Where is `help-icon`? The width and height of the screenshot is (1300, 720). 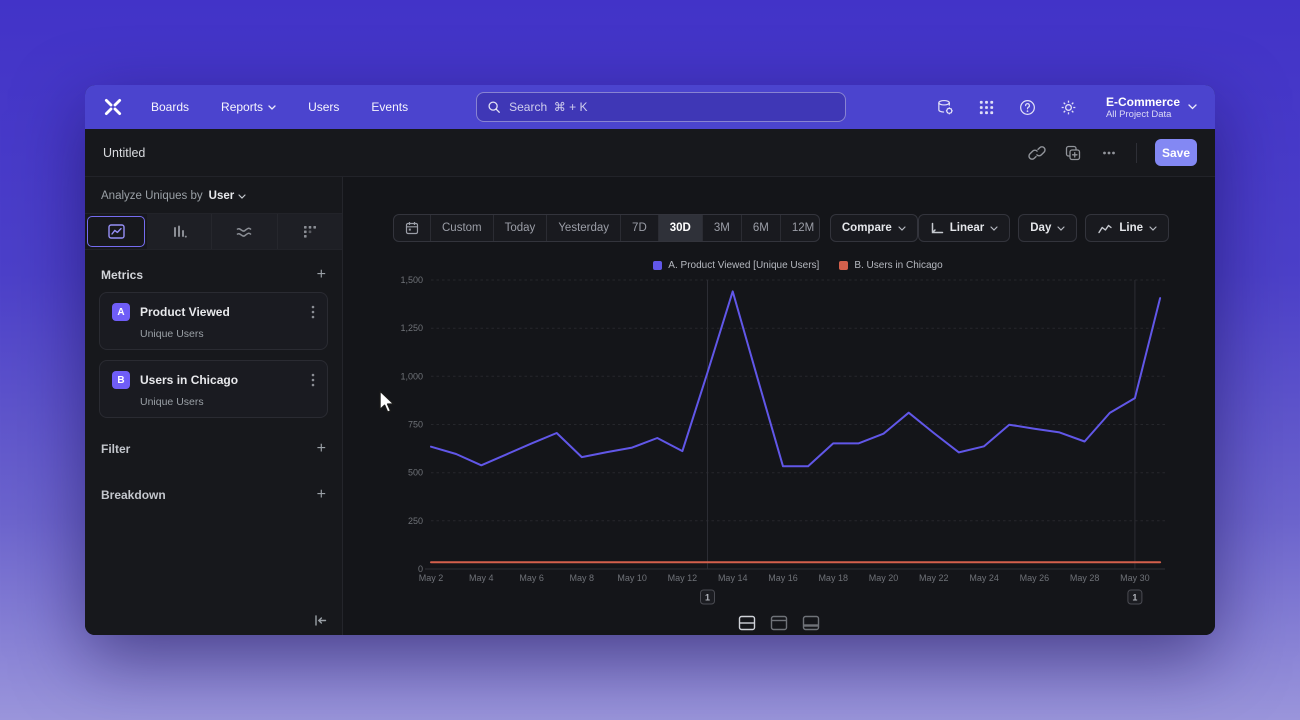
help-icon is located at coordinates (1027, 107).